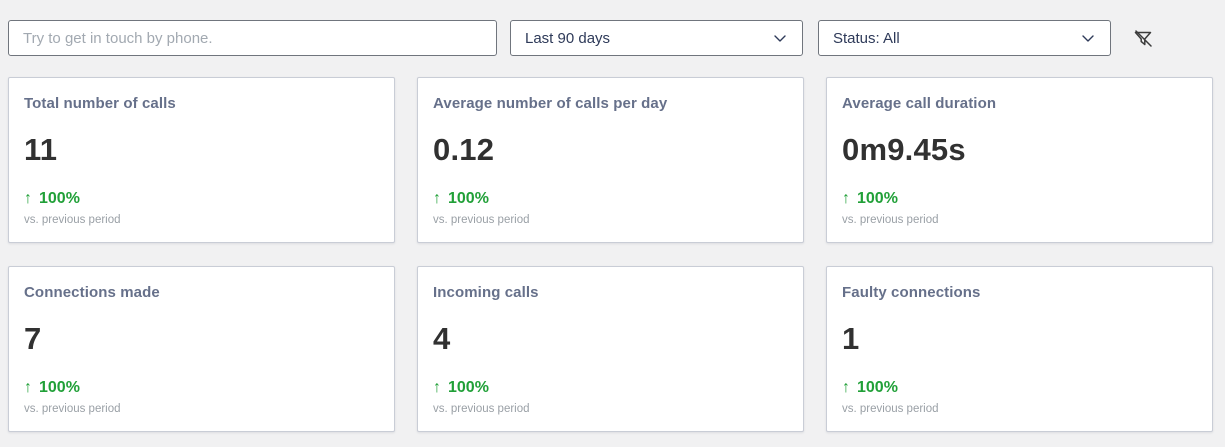  What do you see at coordinates (656, 38) in the screenshot?
I see `period-select: Last 90 days` at bounding box center [656, 38].